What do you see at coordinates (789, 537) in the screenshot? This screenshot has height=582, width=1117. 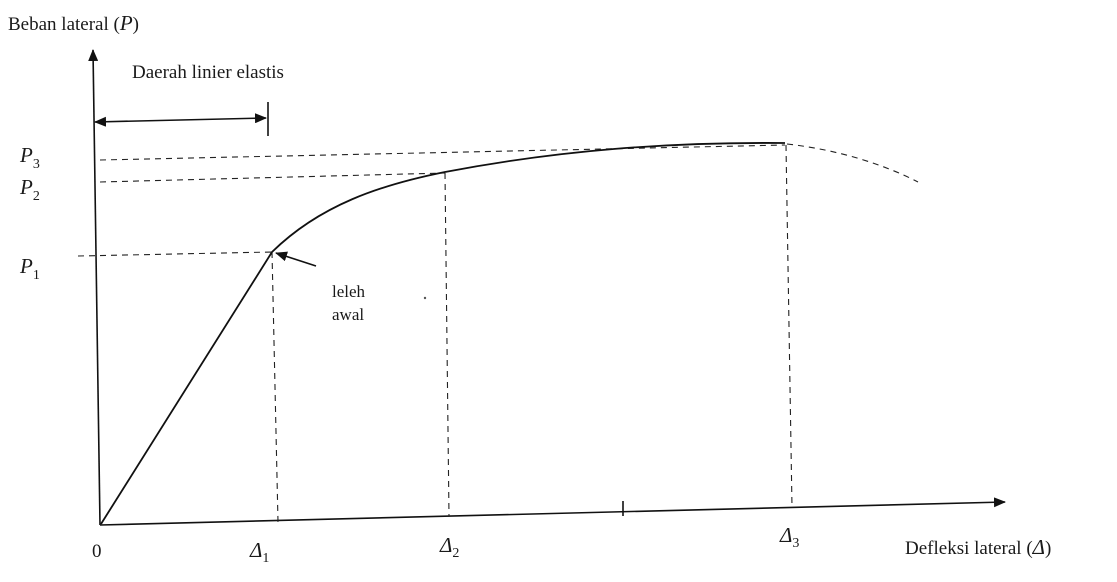 I see `delta3-label: Δ3` at bounding box center [789, 537].